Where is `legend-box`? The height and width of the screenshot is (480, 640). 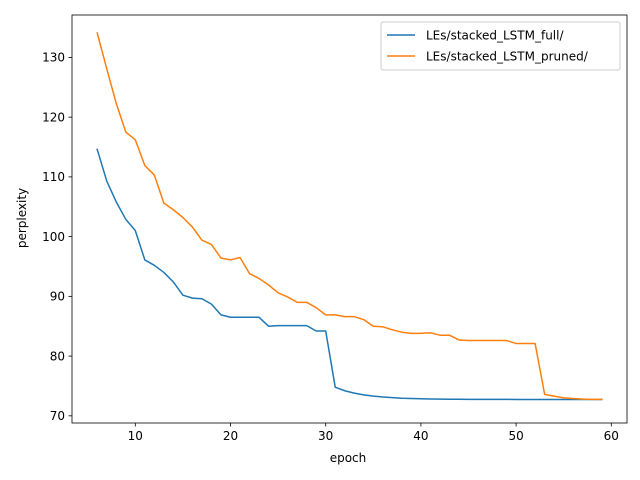 legend-box is located at coordinates (500, 46).